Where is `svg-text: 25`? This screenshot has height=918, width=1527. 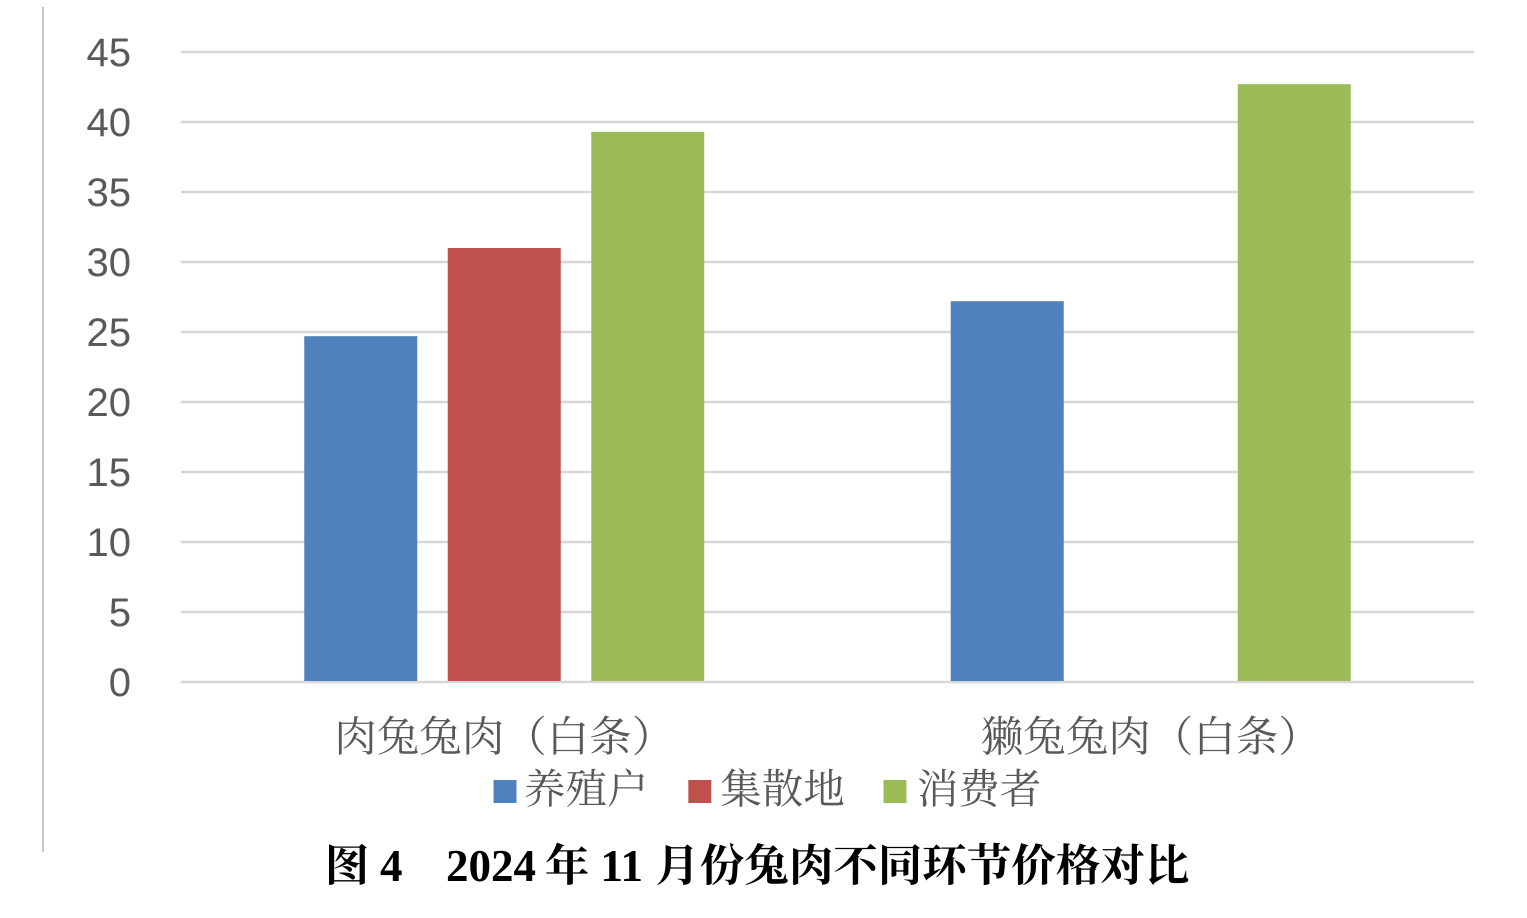 svg-text: 25 is located at coordinates (109, 333).